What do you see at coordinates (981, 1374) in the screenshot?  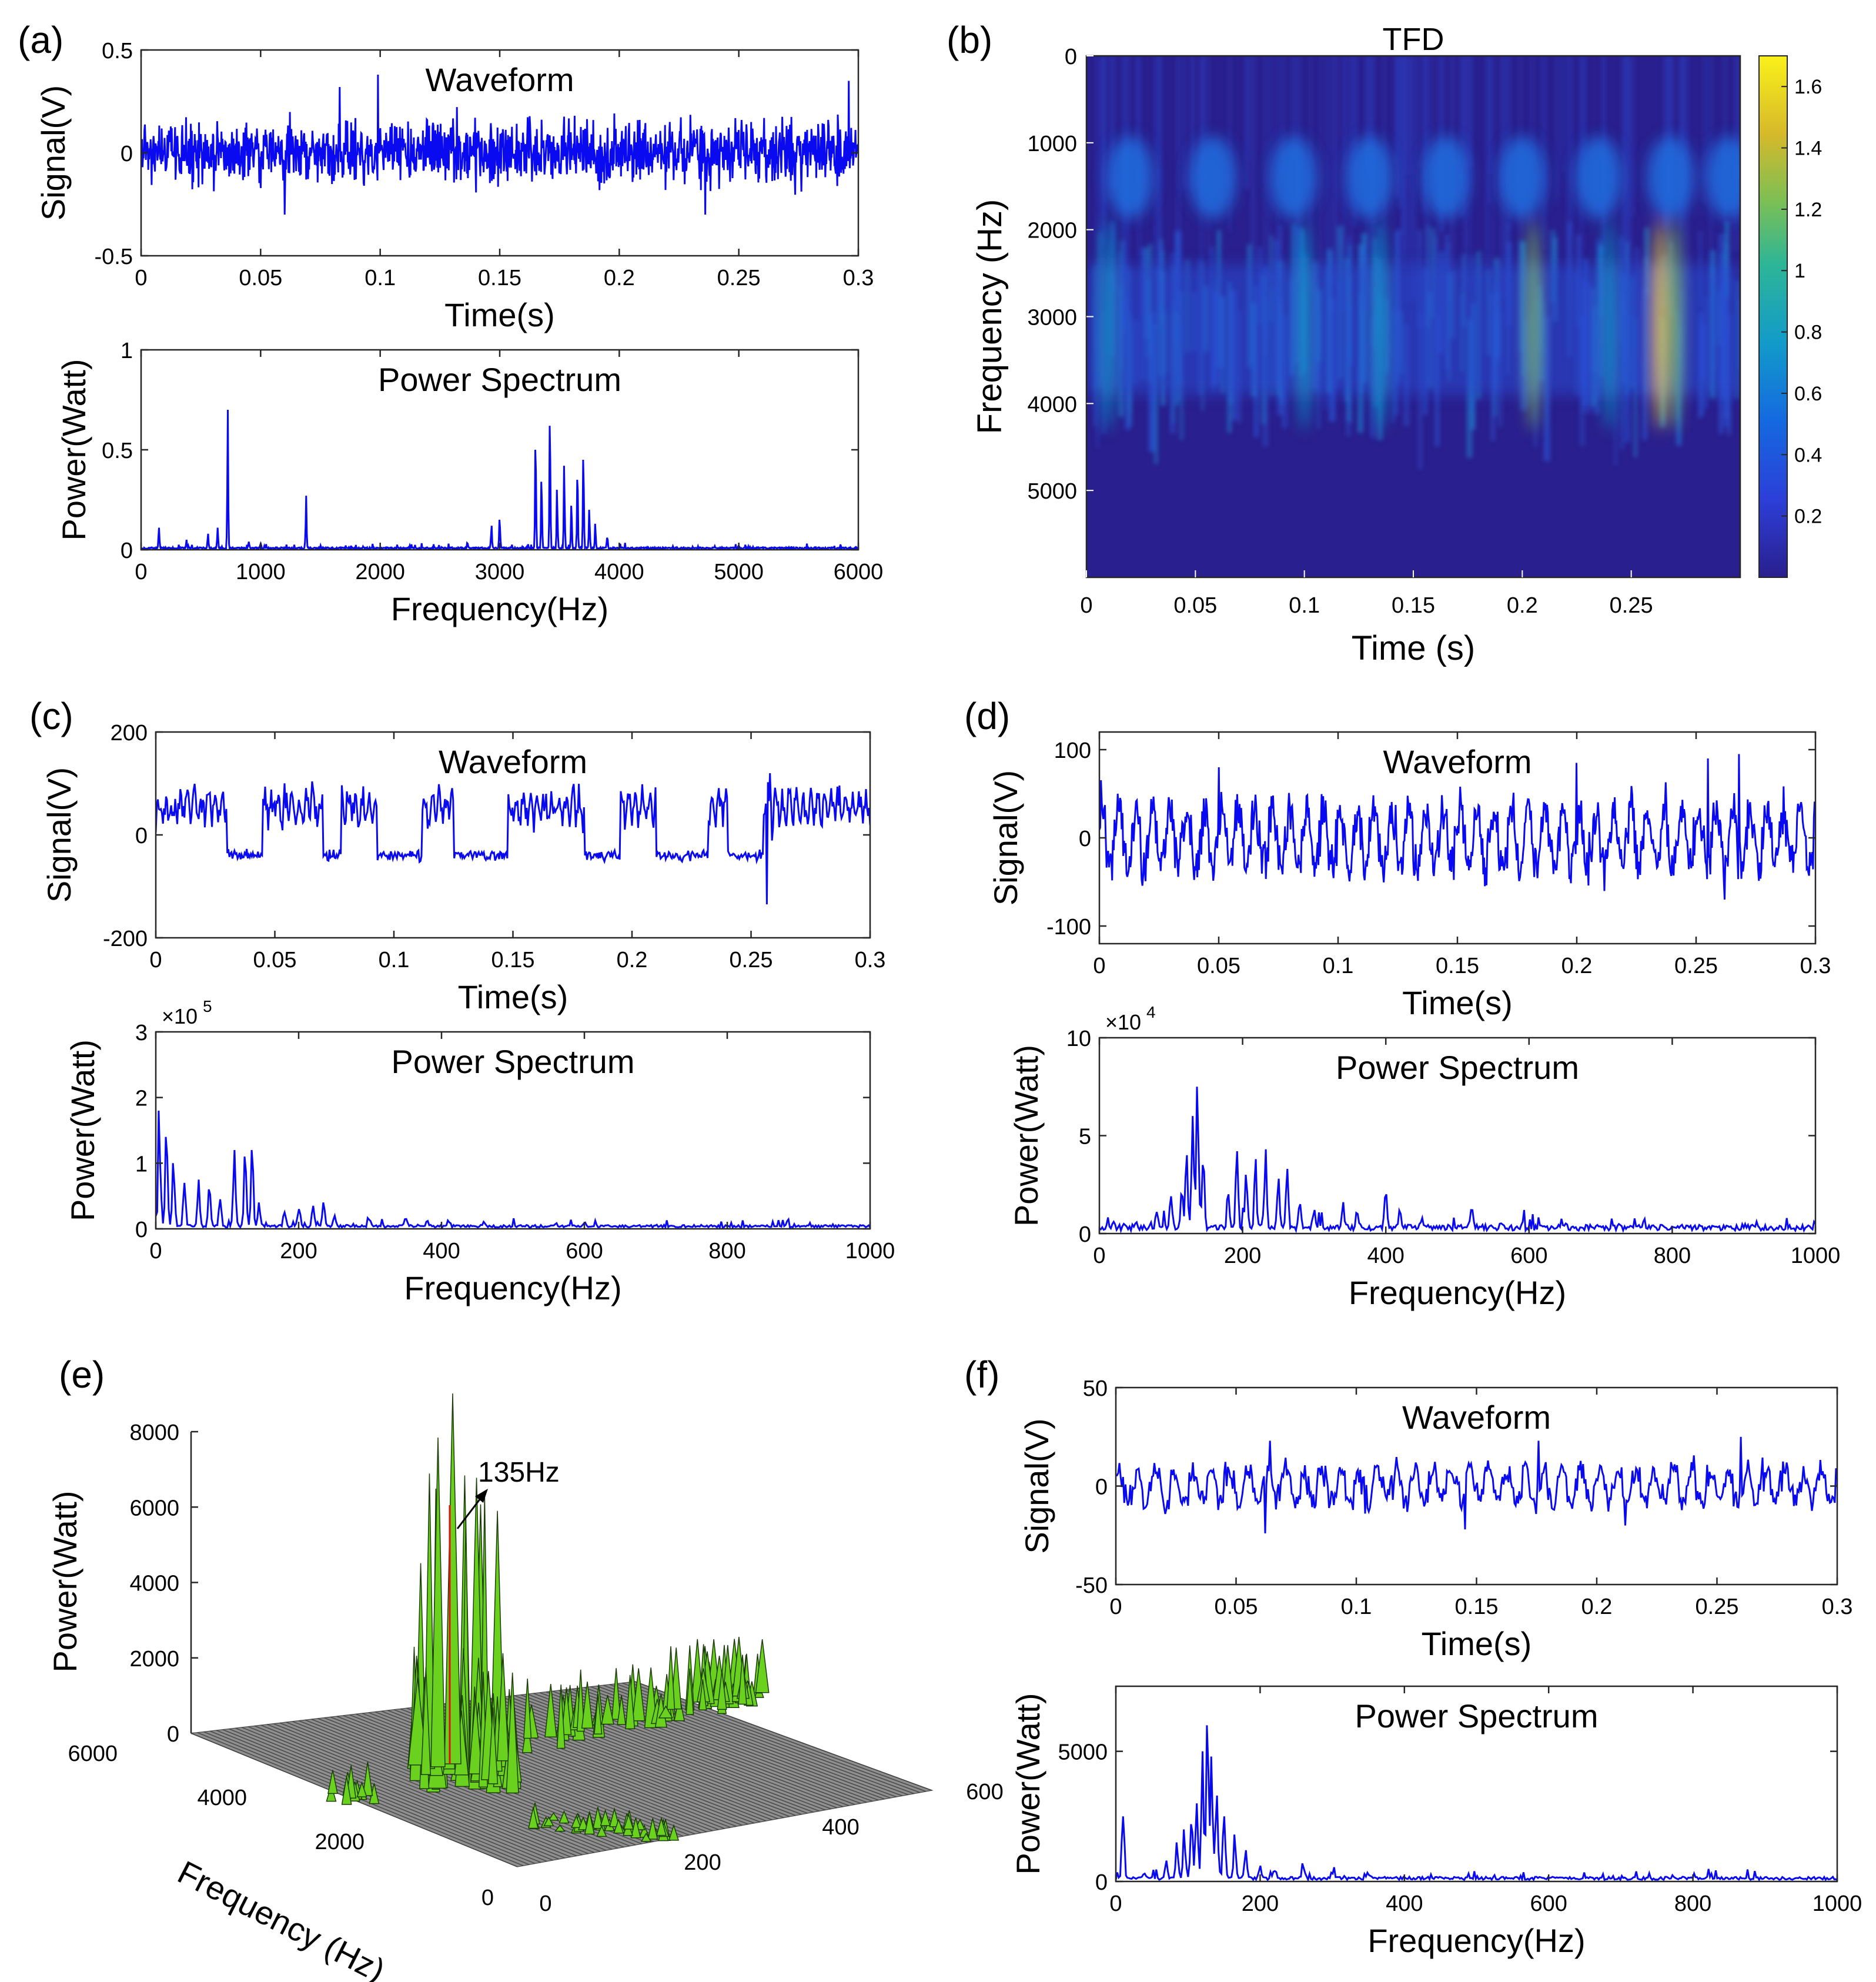 I see `panel-label: (f)` at bounding box center [981, 1374].